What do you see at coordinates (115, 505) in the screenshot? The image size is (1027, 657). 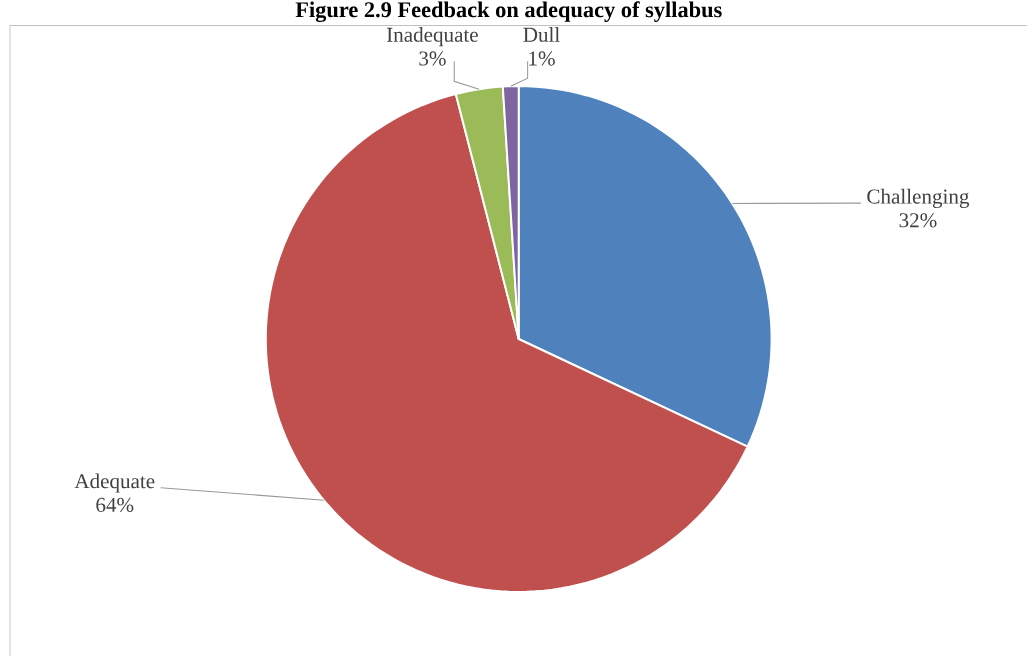 I see `data-label: 64%` at bounding box center [115, 505].